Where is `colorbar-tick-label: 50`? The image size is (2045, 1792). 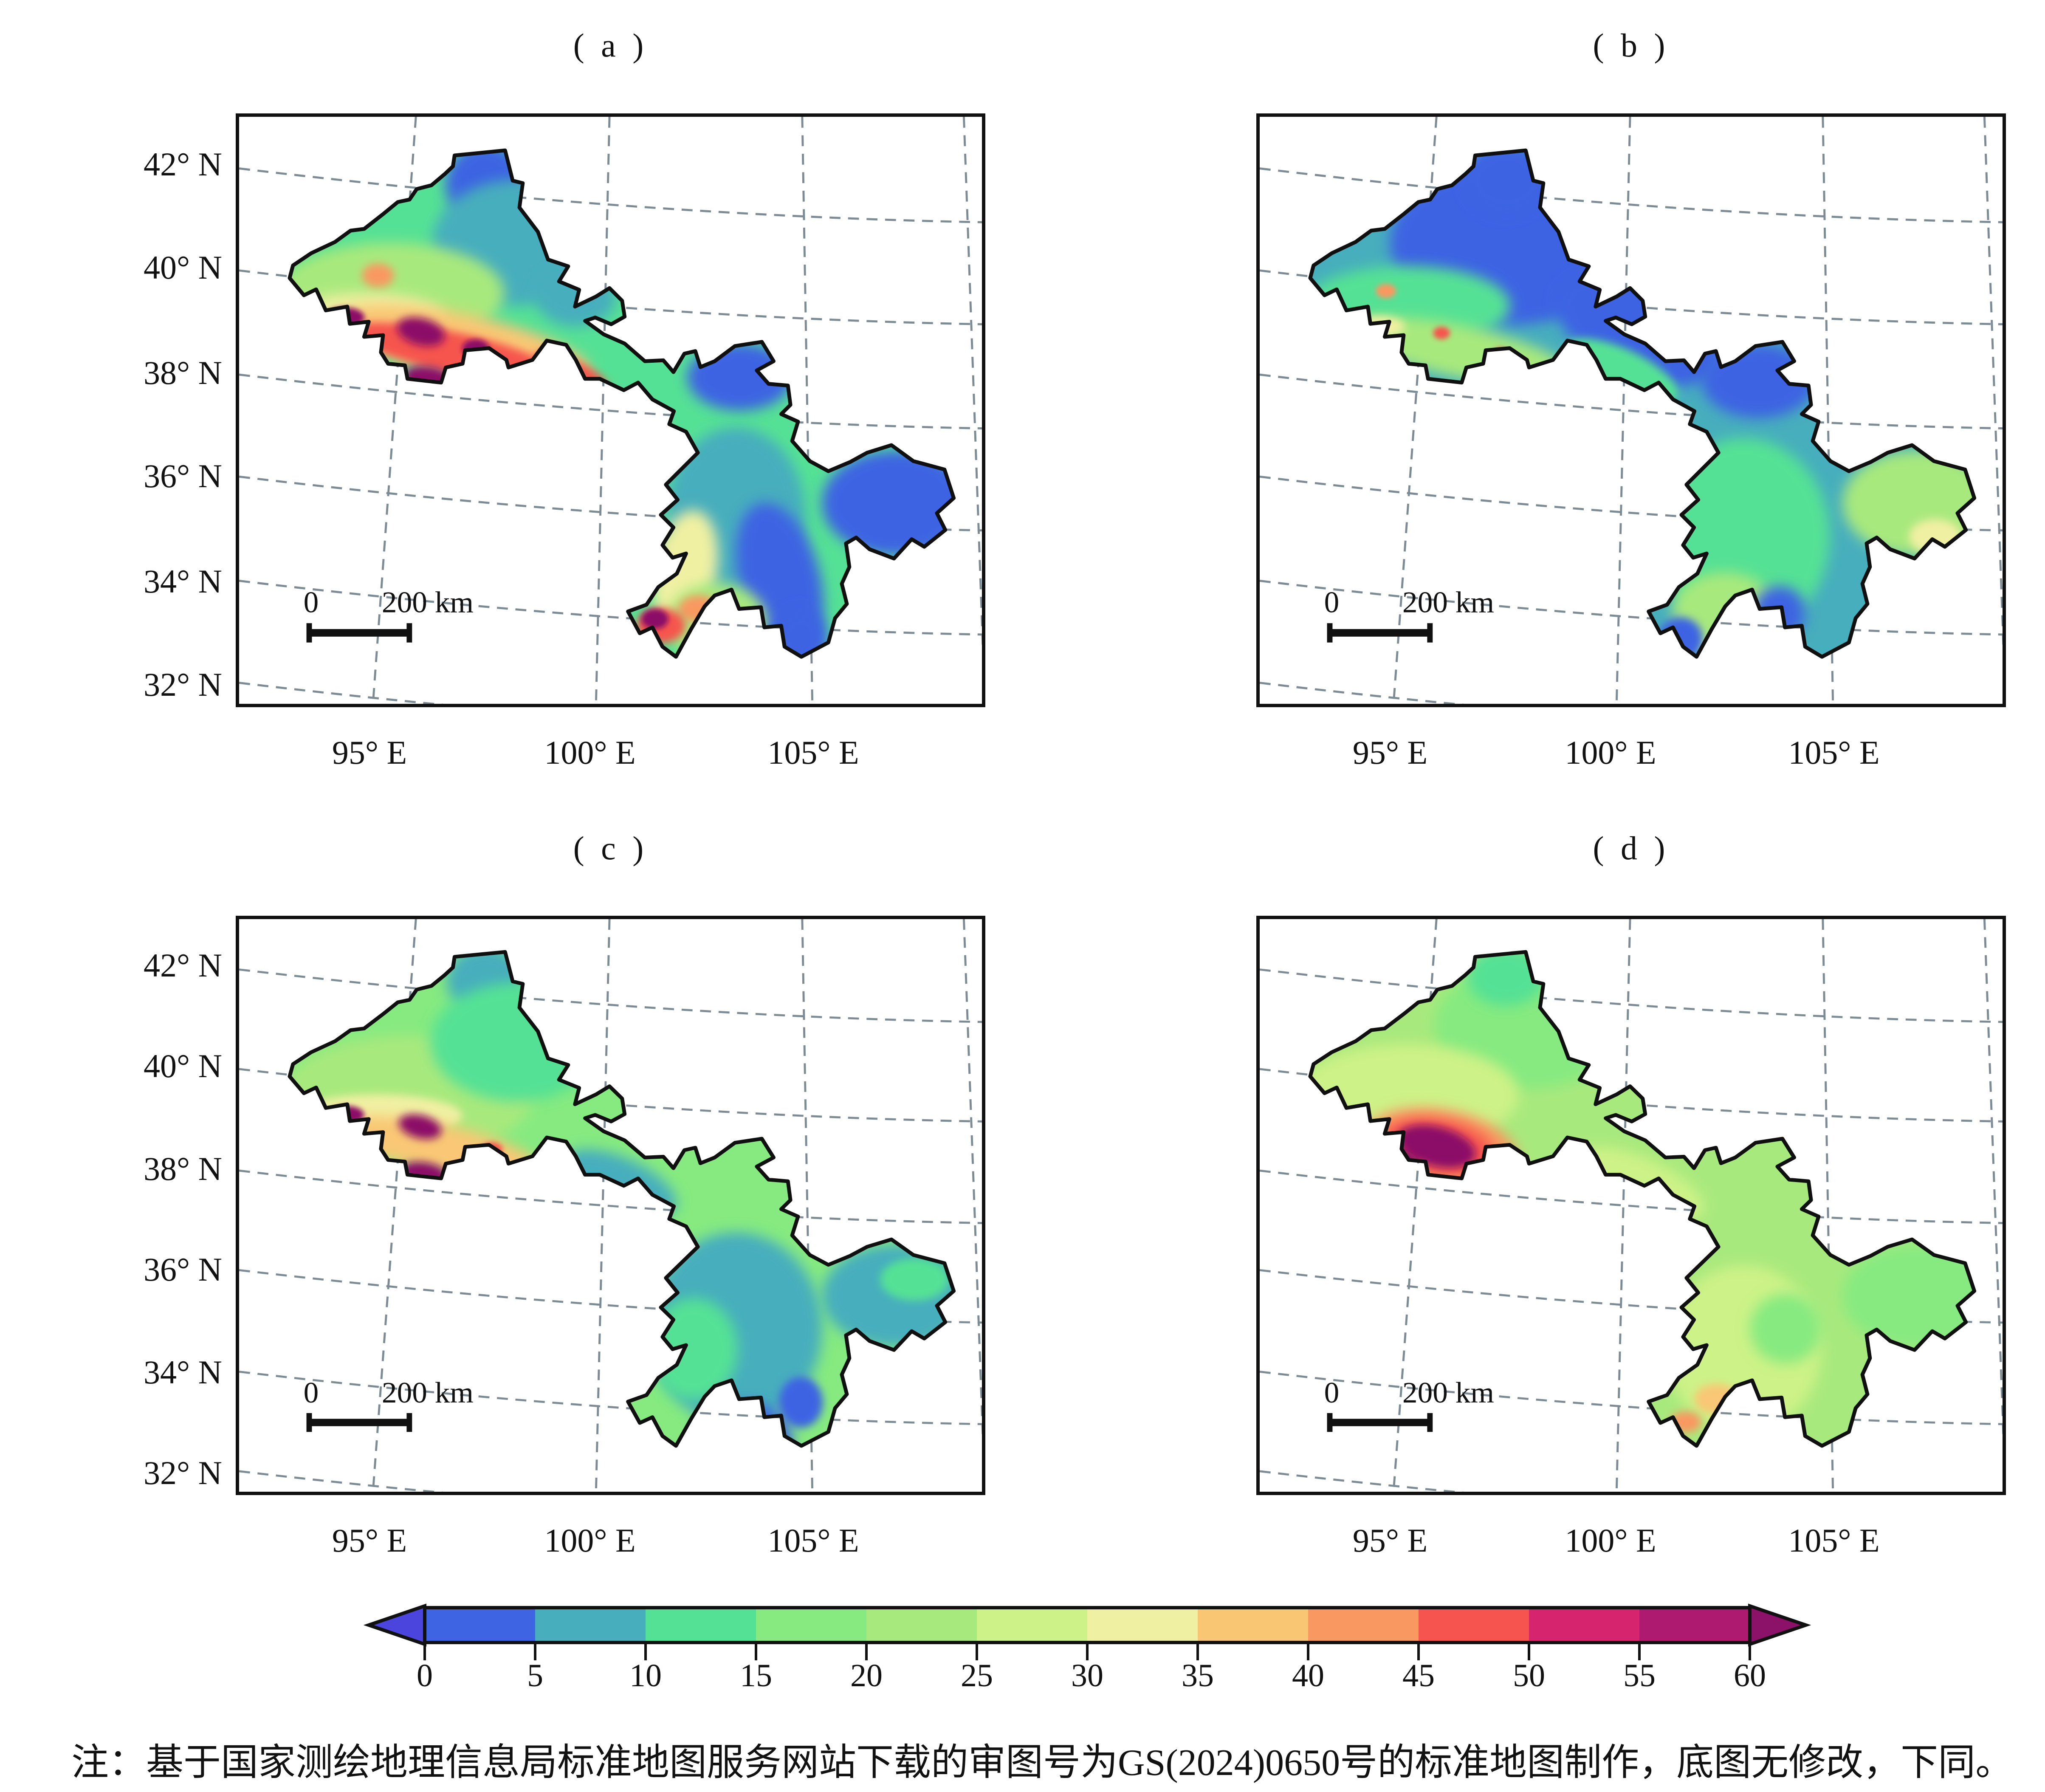 colorbar-tick-label: 50 is located at coordinates (1529, 1675).